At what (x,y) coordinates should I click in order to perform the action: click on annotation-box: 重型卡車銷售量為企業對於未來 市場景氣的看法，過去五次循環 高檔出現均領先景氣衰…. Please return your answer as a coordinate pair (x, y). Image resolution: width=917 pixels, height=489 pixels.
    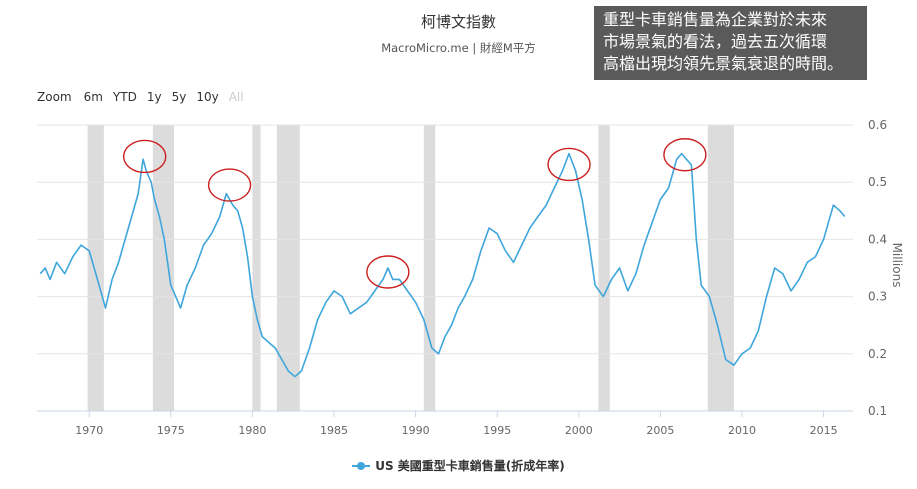
    Looking at the image, I should click on (730, 43).